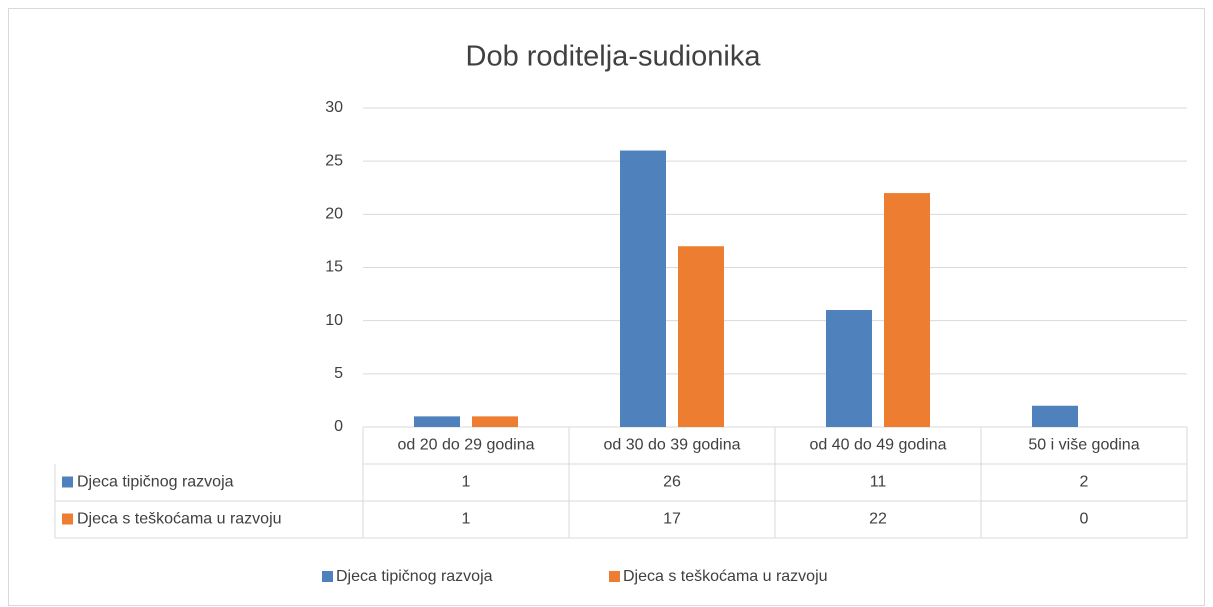 Image resolution: width=1213 pixels, height=607 pixels. What do you see at coordinates (334, 107) in the screenshot?
I see `y-tick-label: 30` at bounding box center [334, 107].